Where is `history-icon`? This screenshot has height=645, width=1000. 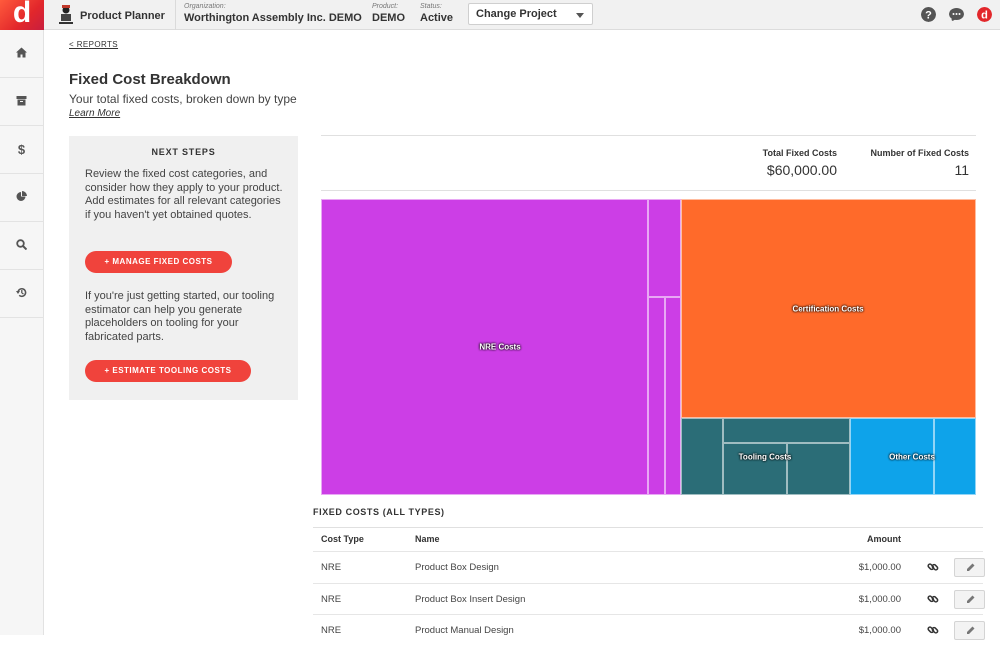
history-icon is located at coordinates (21, 293).